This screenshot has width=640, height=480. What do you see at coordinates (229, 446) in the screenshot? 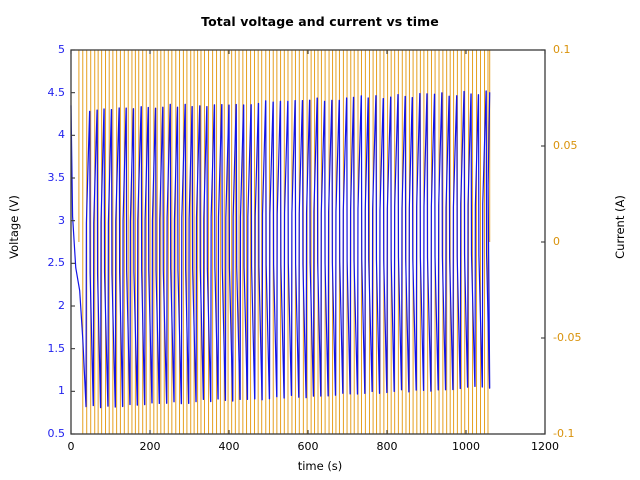
I see `x-tick-label: 400` at bounding box center [229, 446].